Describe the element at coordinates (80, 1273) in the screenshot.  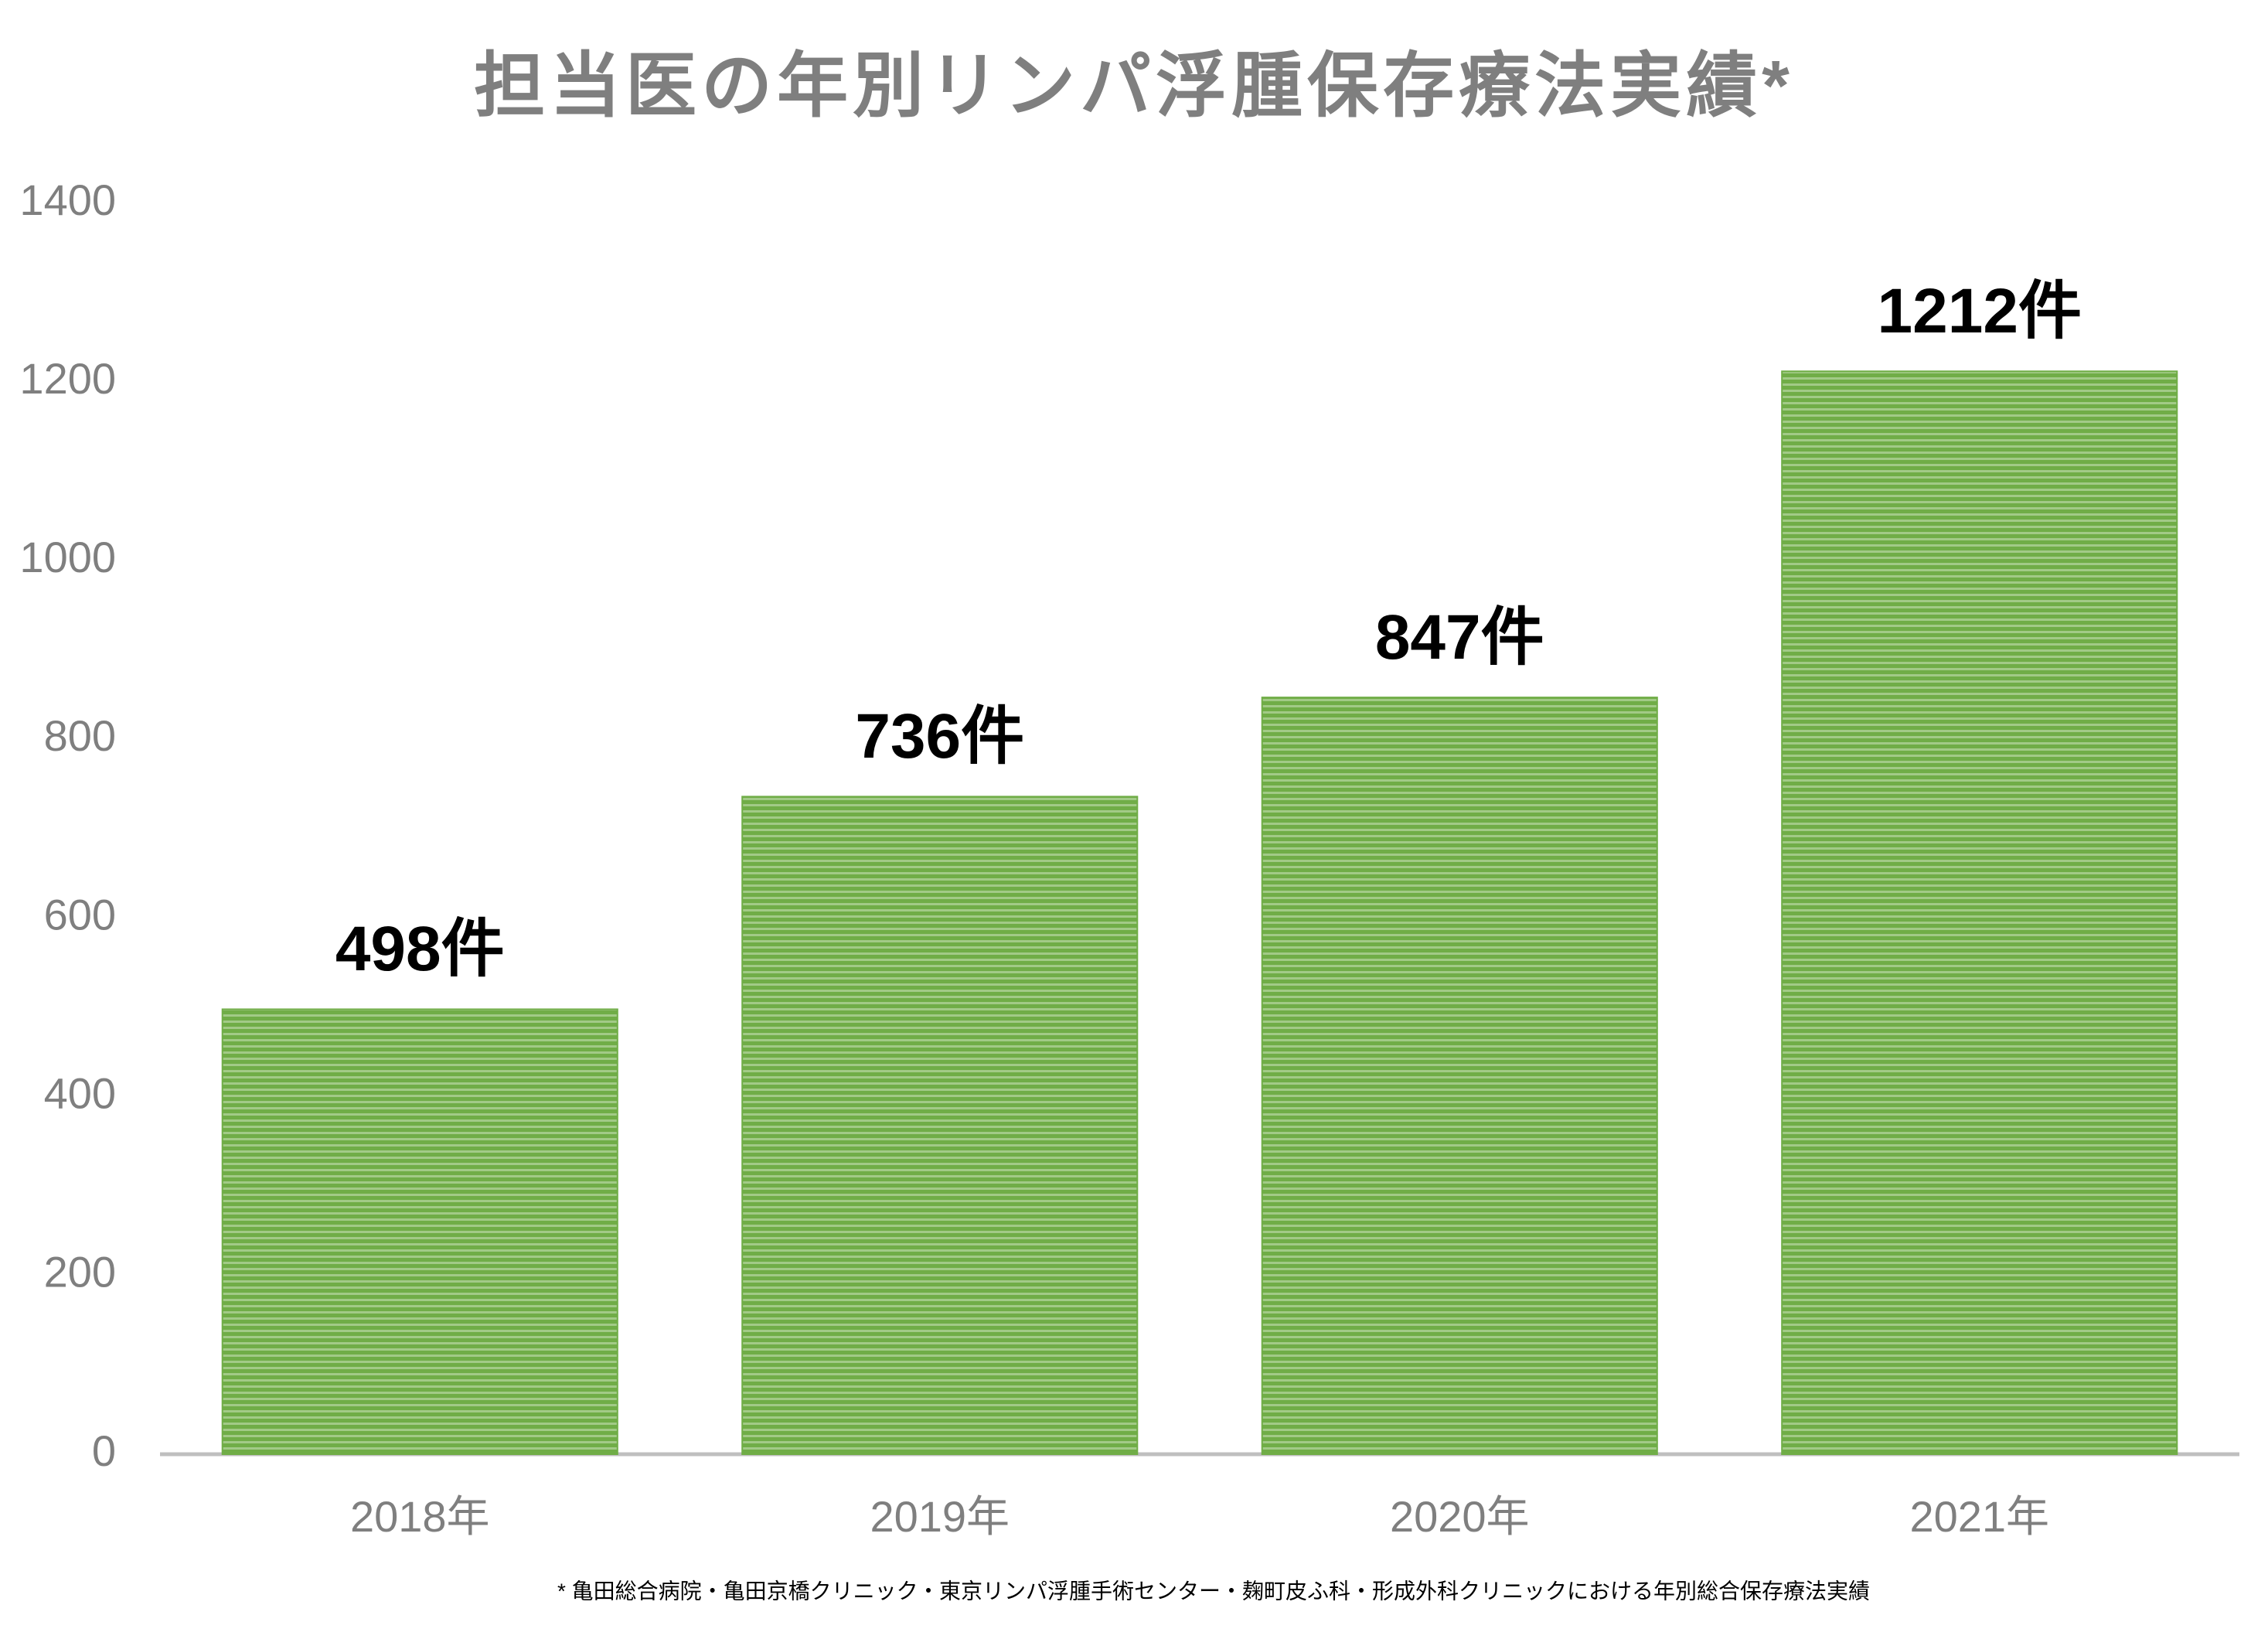
I see `y-tick-label: 200` at that location.